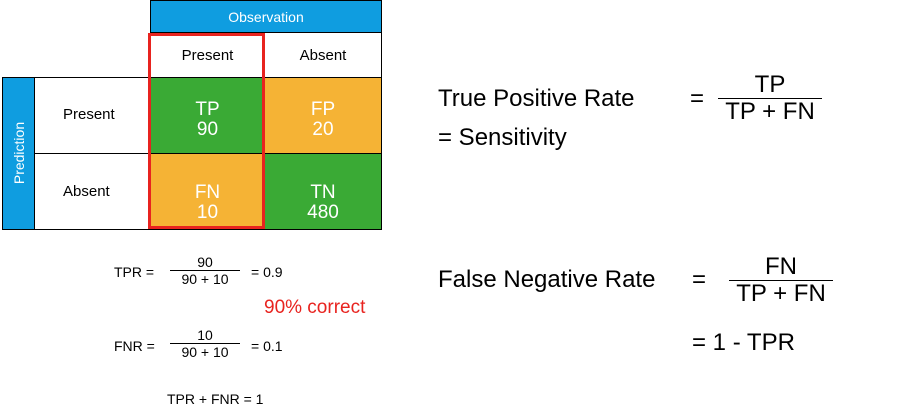 The width and height of the screenshot is (907, 417). I want to click on prediction-header-label: Prediction, so click(19, 153).